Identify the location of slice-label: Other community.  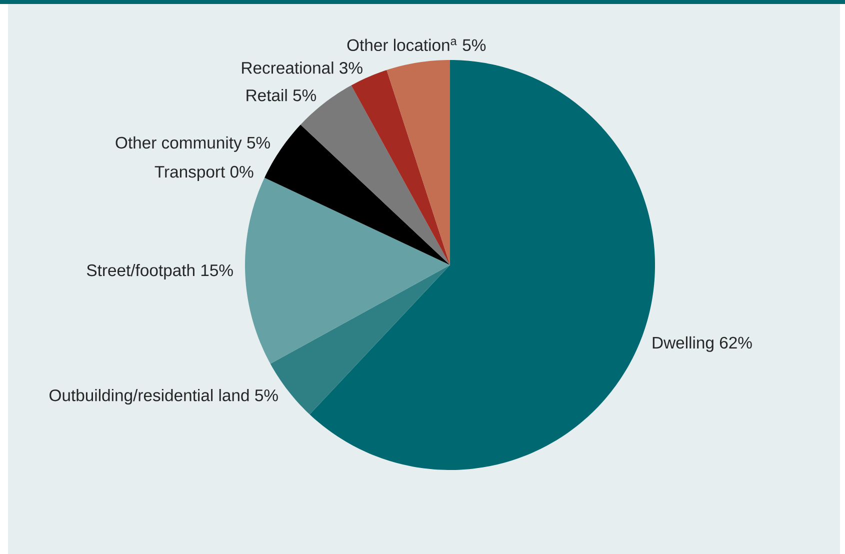
(179, 144).